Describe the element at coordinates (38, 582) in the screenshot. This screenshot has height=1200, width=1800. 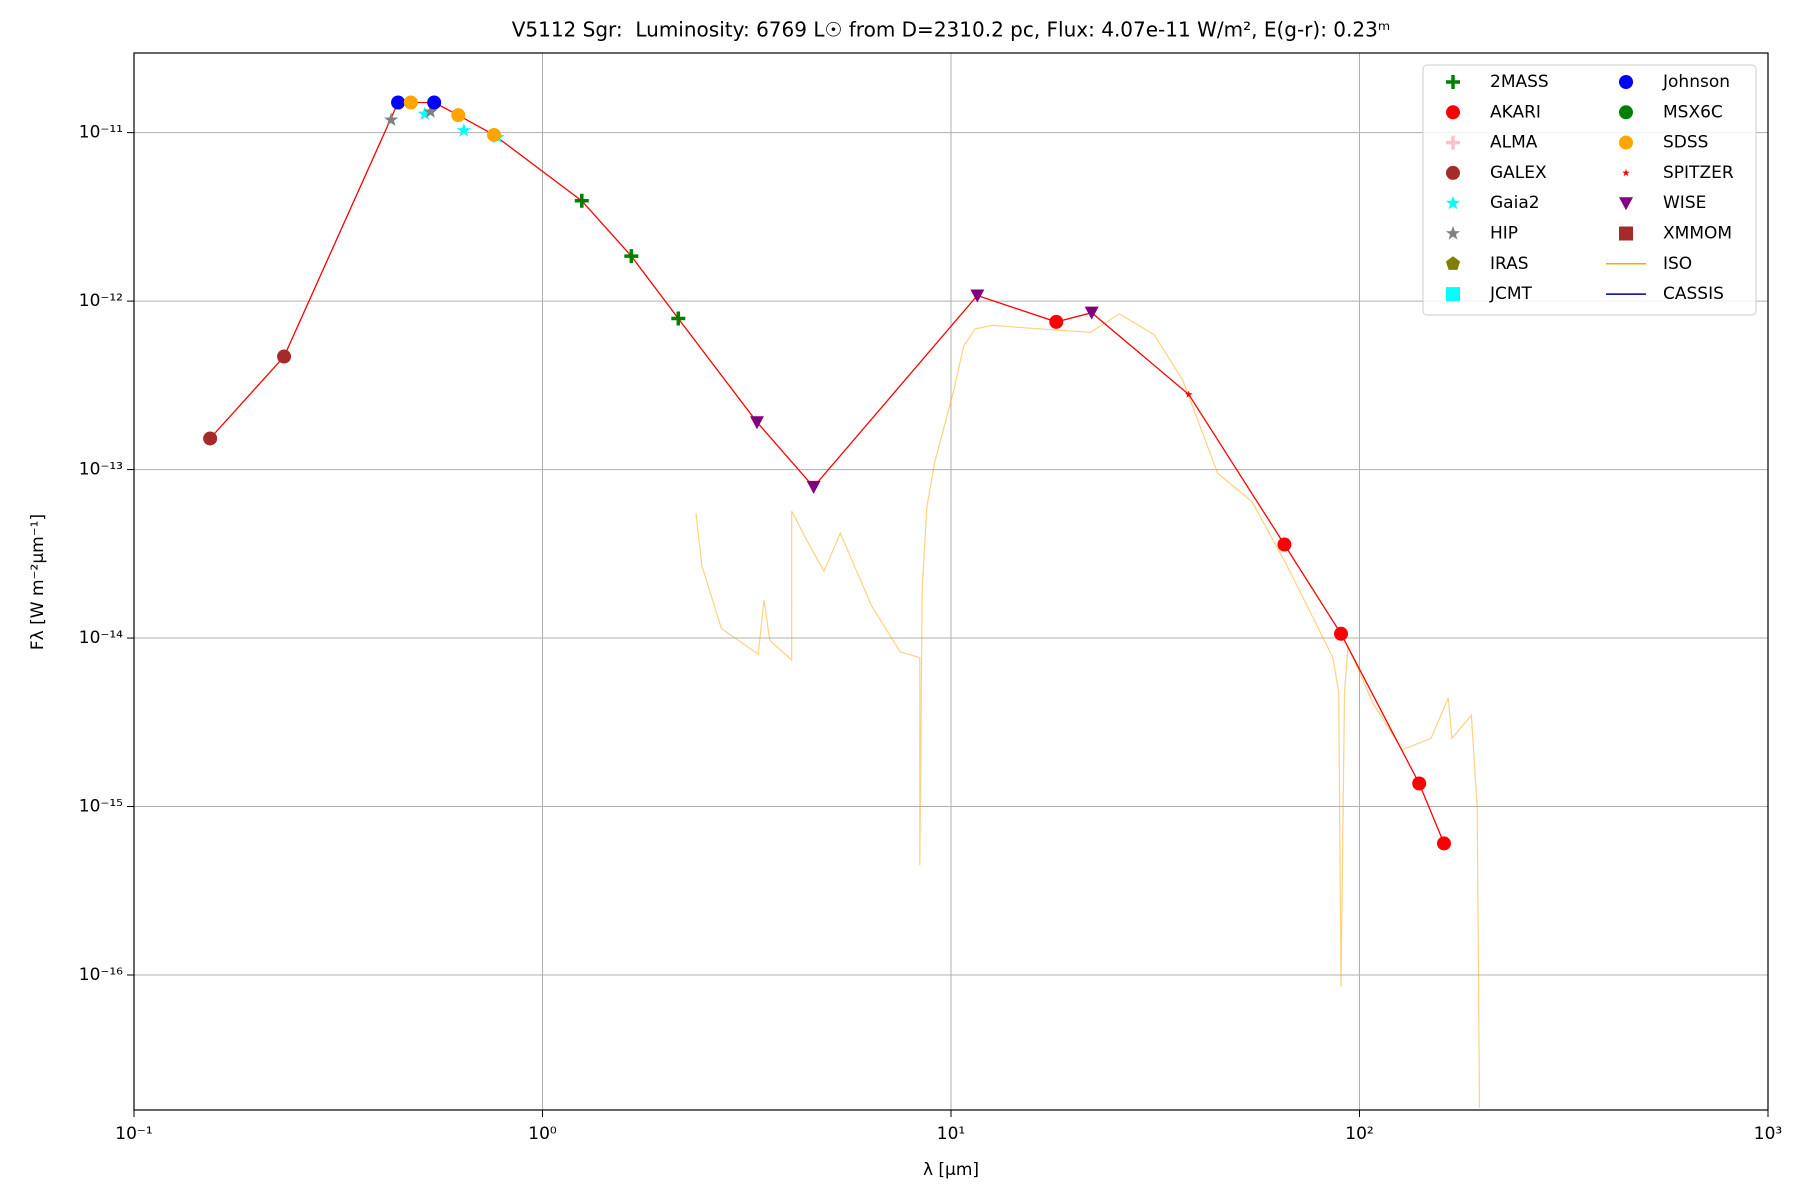
I see `y-axis-label: Fλ [W m⁻²μm⁻¹]` at that location.